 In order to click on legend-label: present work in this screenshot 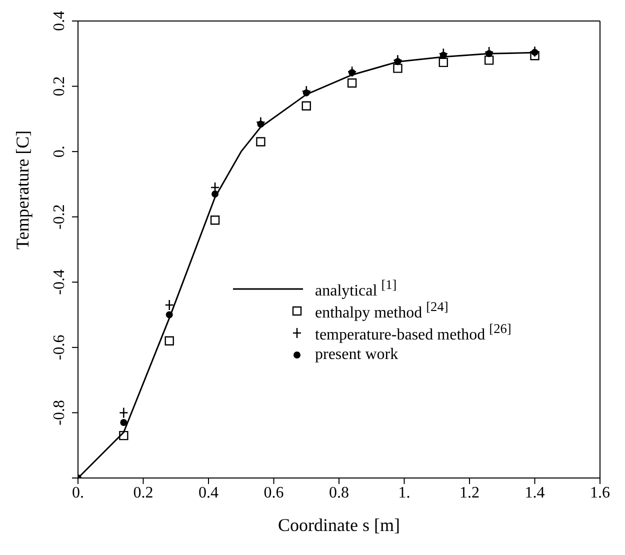, I will do `click(356, 355)`.